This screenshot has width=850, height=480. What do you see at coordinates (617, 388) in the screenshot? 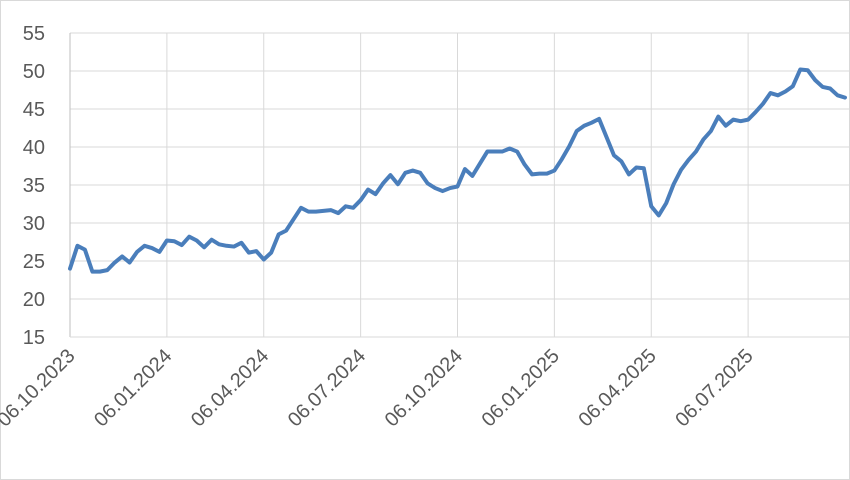
I see `x-tick-label: 06.04.2025` at bounding box center [617, 388].